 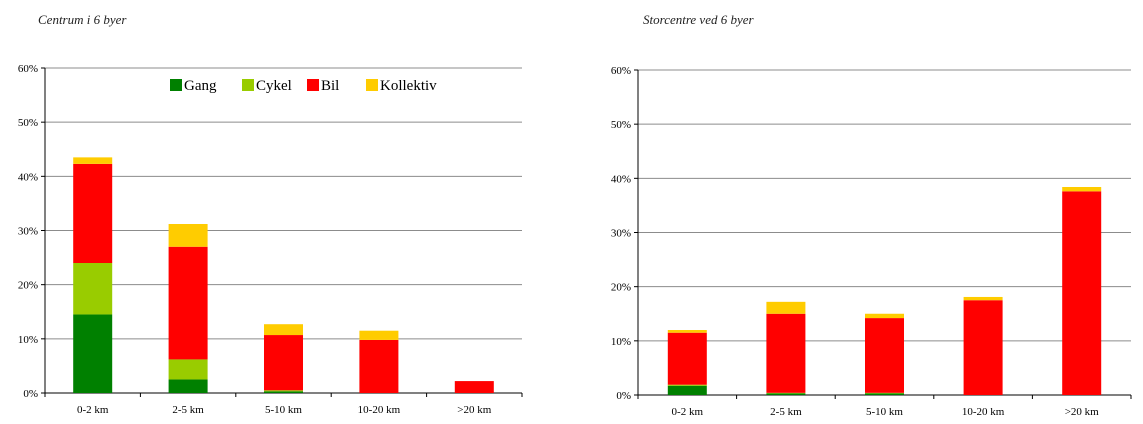 I want to click on legend-swatch-kollektiv, so click(x=372, y=85).